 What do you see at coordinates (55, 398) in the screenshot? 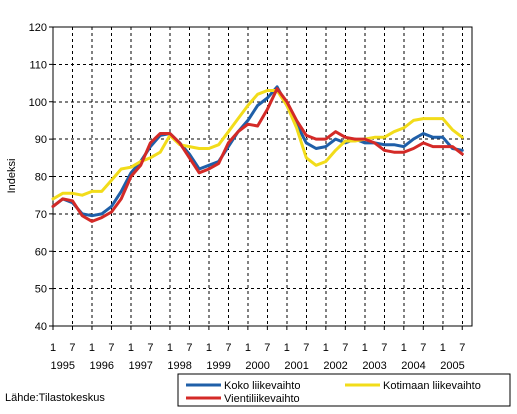
I see `source-text: Lähde:Tilastokeskus` at bounding box center [55, 398].